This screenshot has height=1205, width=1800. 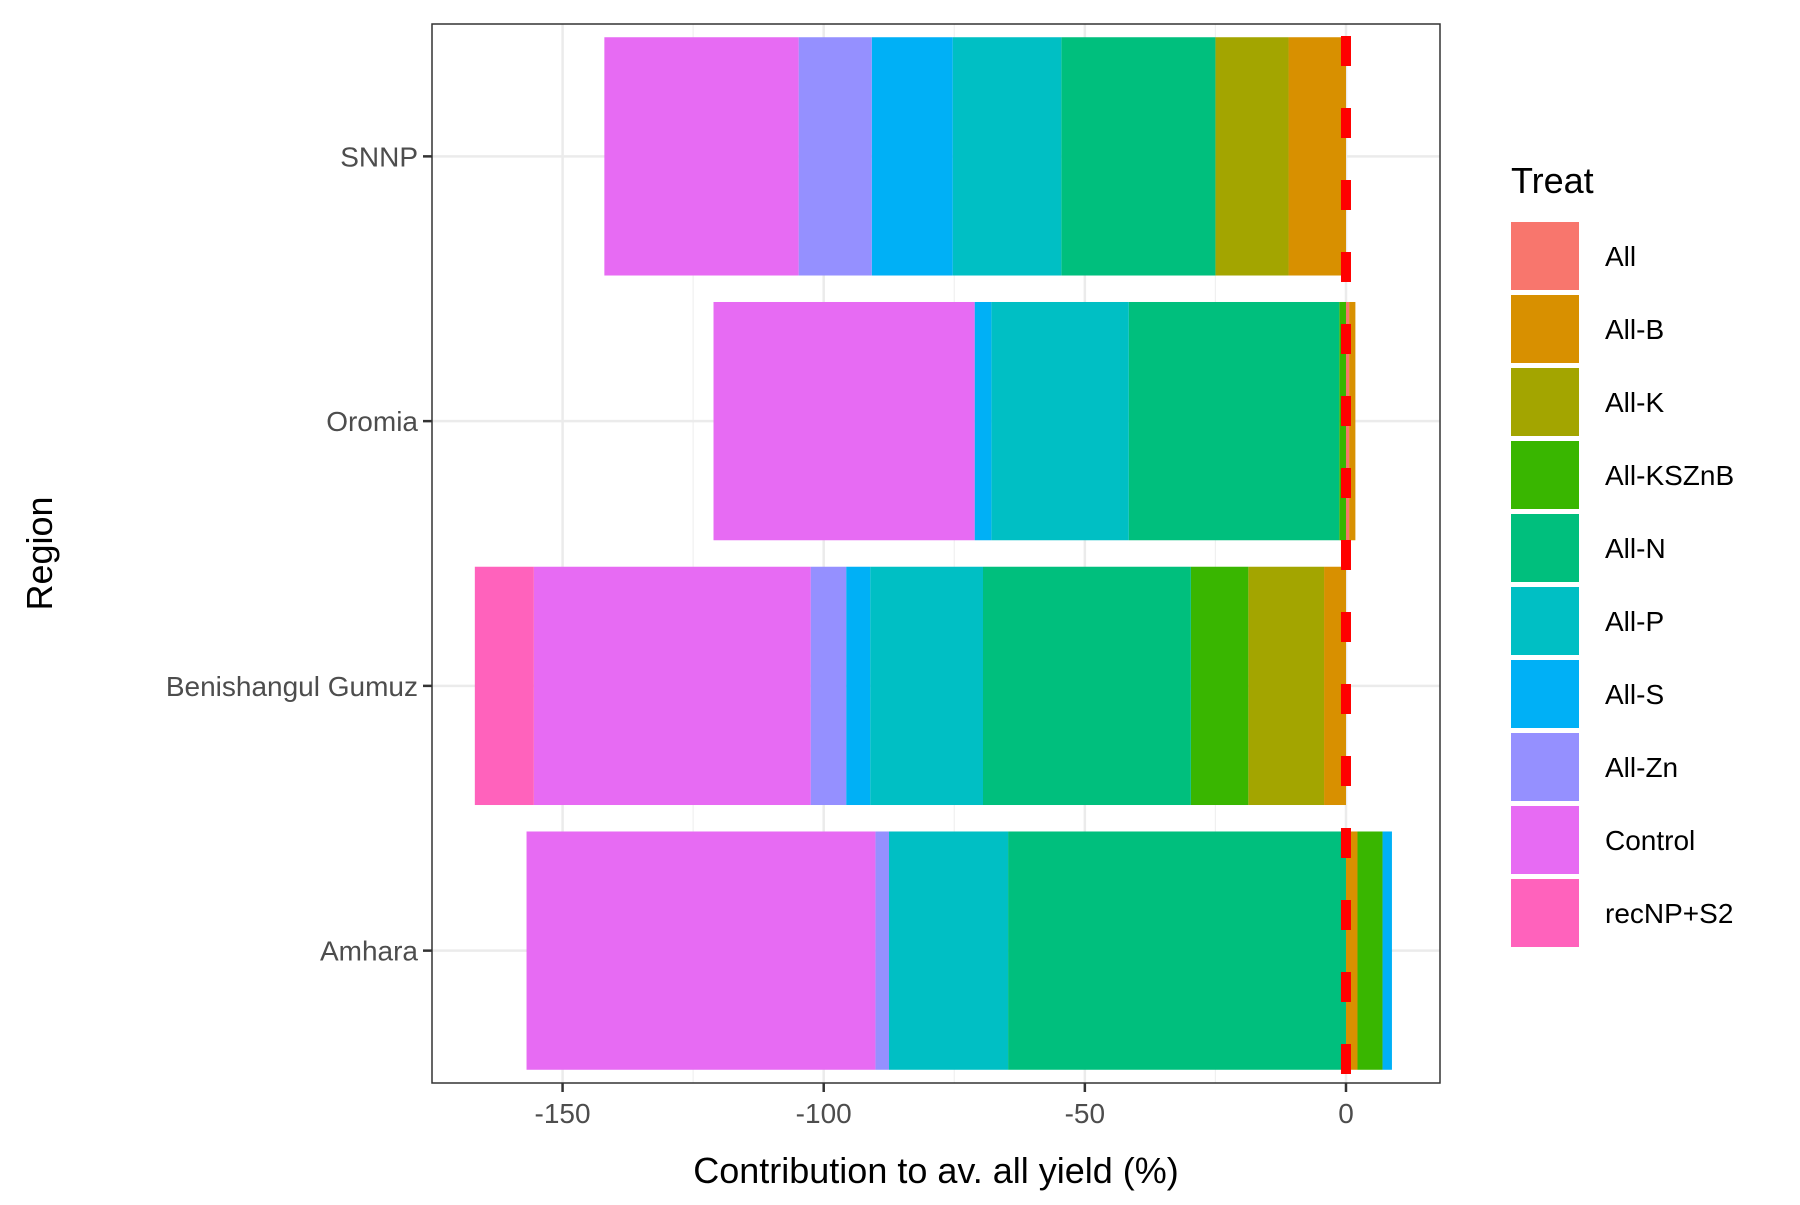 What do you see at coordinates (835, 156) in the screenshot?
I see `bar-all-zn-snnp` at bounding box center [835, 156].